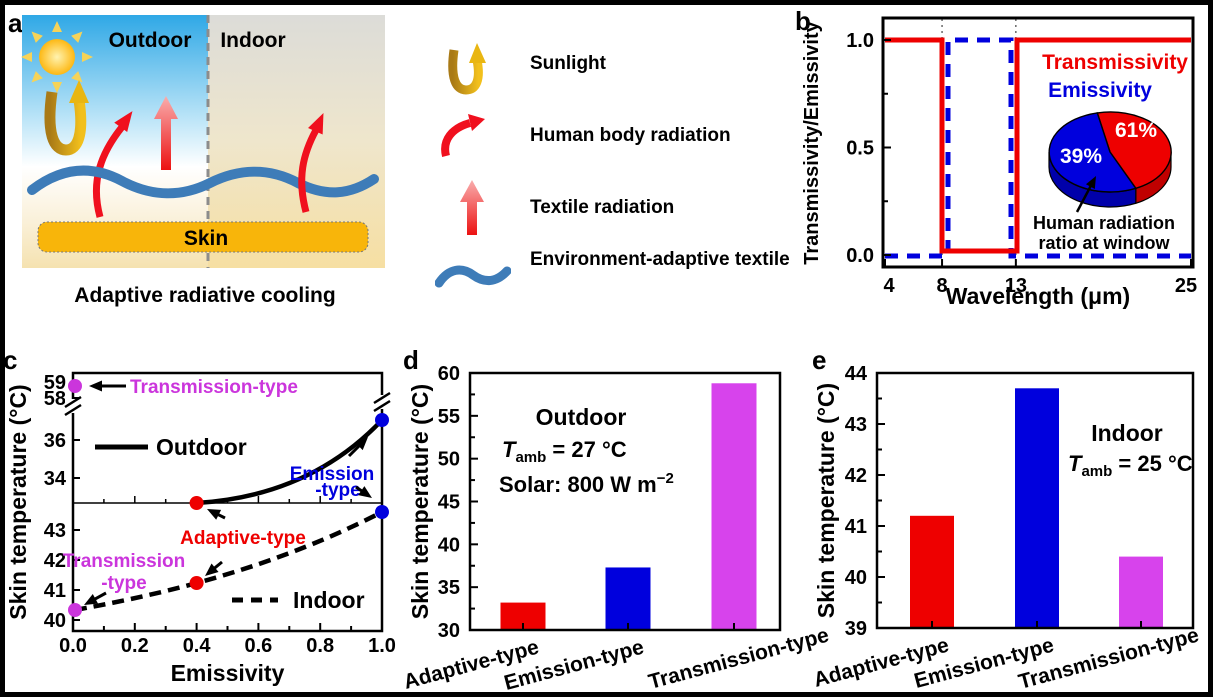  I want to click on y-axis-label-c: Skin temperature (°C), so click(18, 501).